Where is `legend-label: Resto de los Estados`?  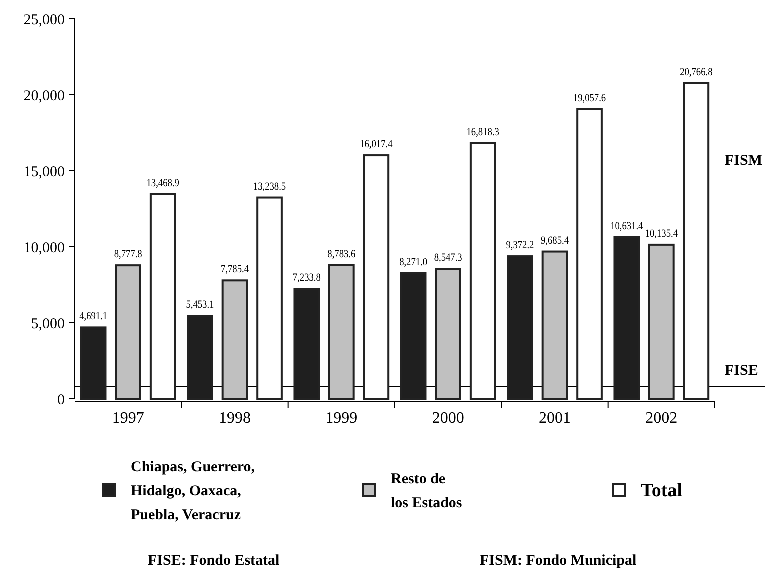 legend-label: Resto de los Estados is located at coordinates (426, 491).